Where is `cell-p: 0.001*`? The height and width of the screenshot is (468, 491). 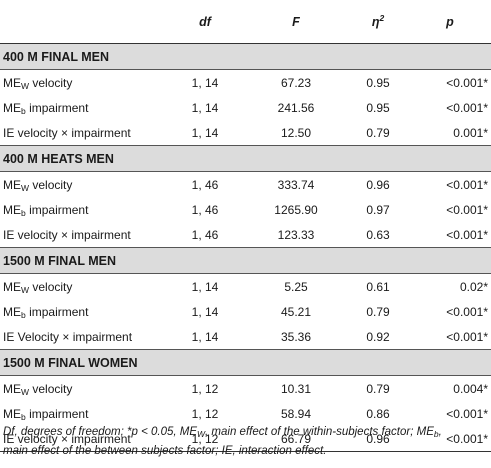 cell-p: 0.001* is located at coordinates (470, 132).